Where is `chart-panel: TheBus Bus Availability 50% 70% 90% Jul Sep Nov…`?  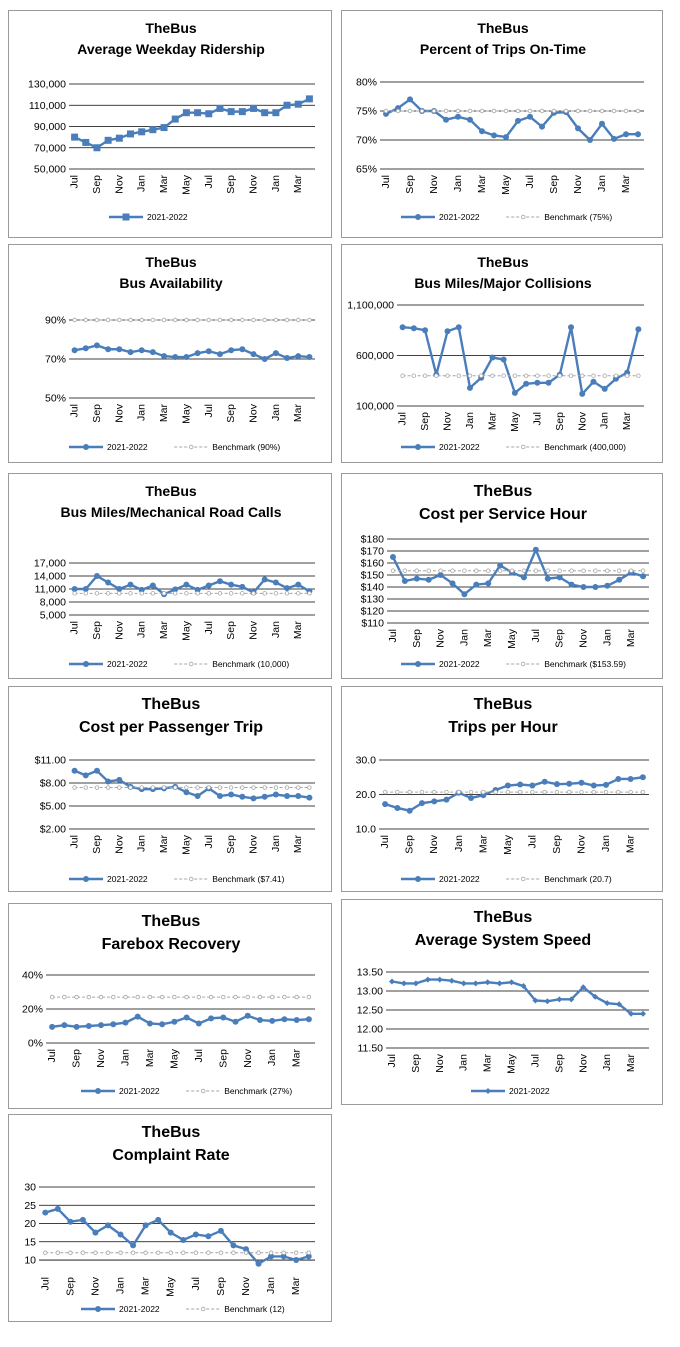
chart-panel: TheBus Bus Availability 50% 70% 90% Jul Sep Nov… is located at coordinates (170, 353).